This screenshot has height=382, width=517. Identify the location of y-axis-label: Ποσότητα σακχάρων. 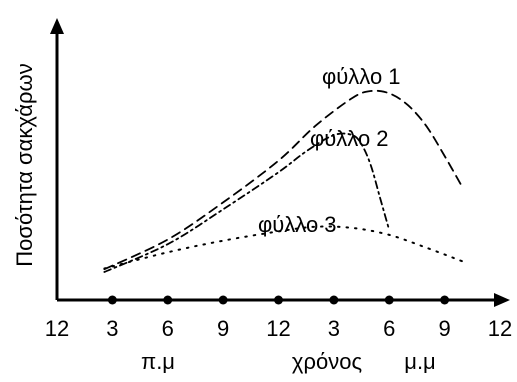
(24, 164).